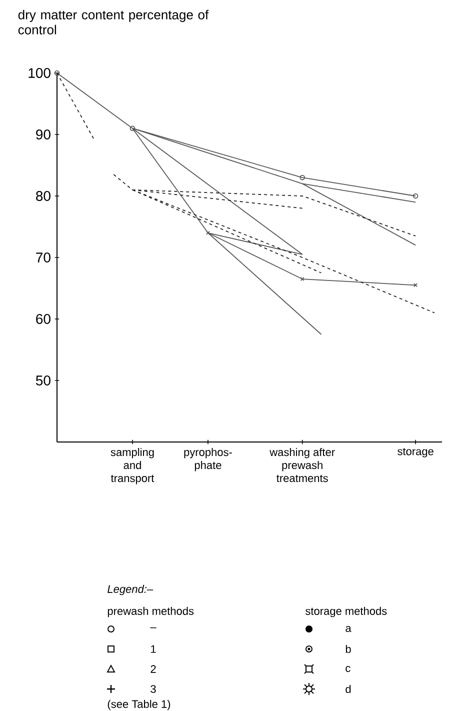 This screenshot has height=711, width=459. What do you see at coordinates (153, 689) in the screenshot?
I see `text: 3` at bounding box center [153, 689].